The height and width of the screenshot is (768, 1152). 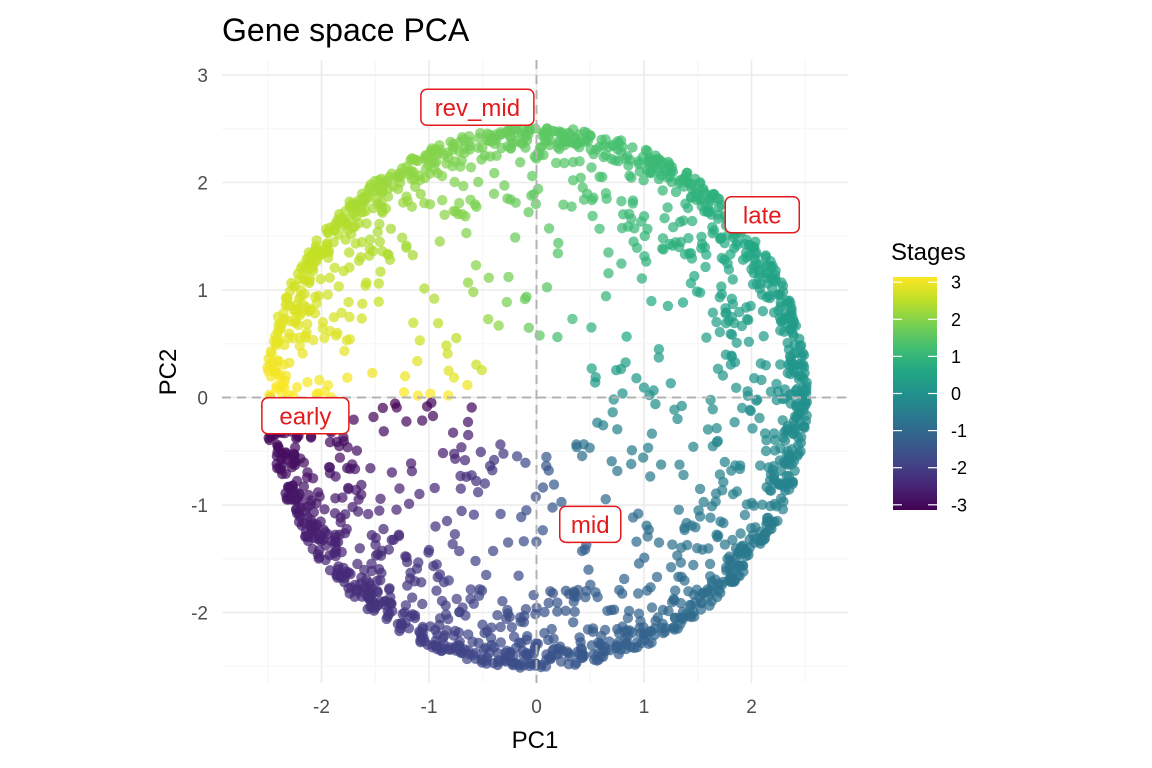 I want to click on y-tick-label: -2, so click(x=199, y=614).